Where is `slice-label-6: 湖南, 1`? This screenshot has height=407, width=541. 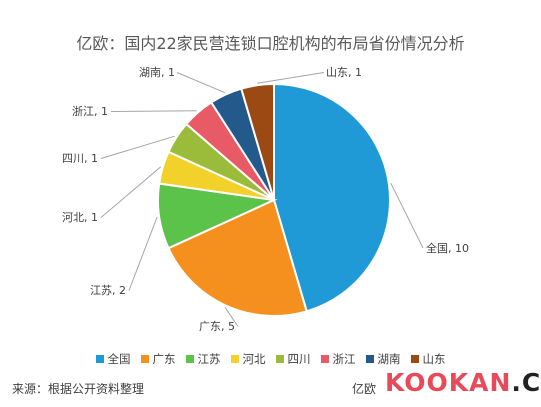
slice-label-6: 湖南, 1 is located at coordinates (157, 72).